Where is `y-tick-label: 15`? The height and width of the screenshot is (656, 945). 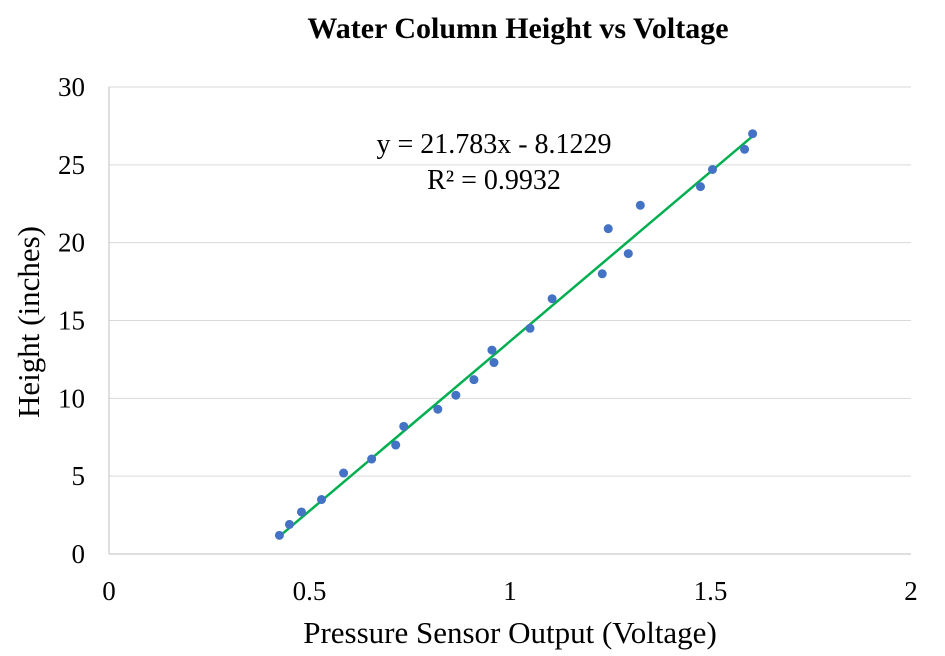 y-tick-label: 15 is located at coordinates (71, 321).